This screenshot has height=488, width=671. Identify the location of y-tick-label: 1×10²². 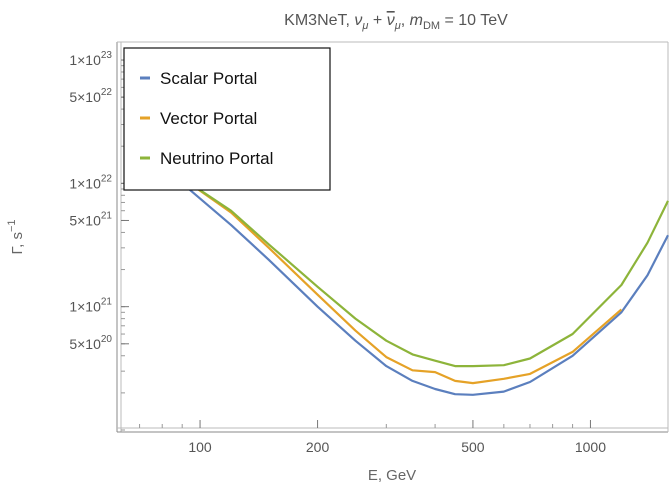
(90, 182).